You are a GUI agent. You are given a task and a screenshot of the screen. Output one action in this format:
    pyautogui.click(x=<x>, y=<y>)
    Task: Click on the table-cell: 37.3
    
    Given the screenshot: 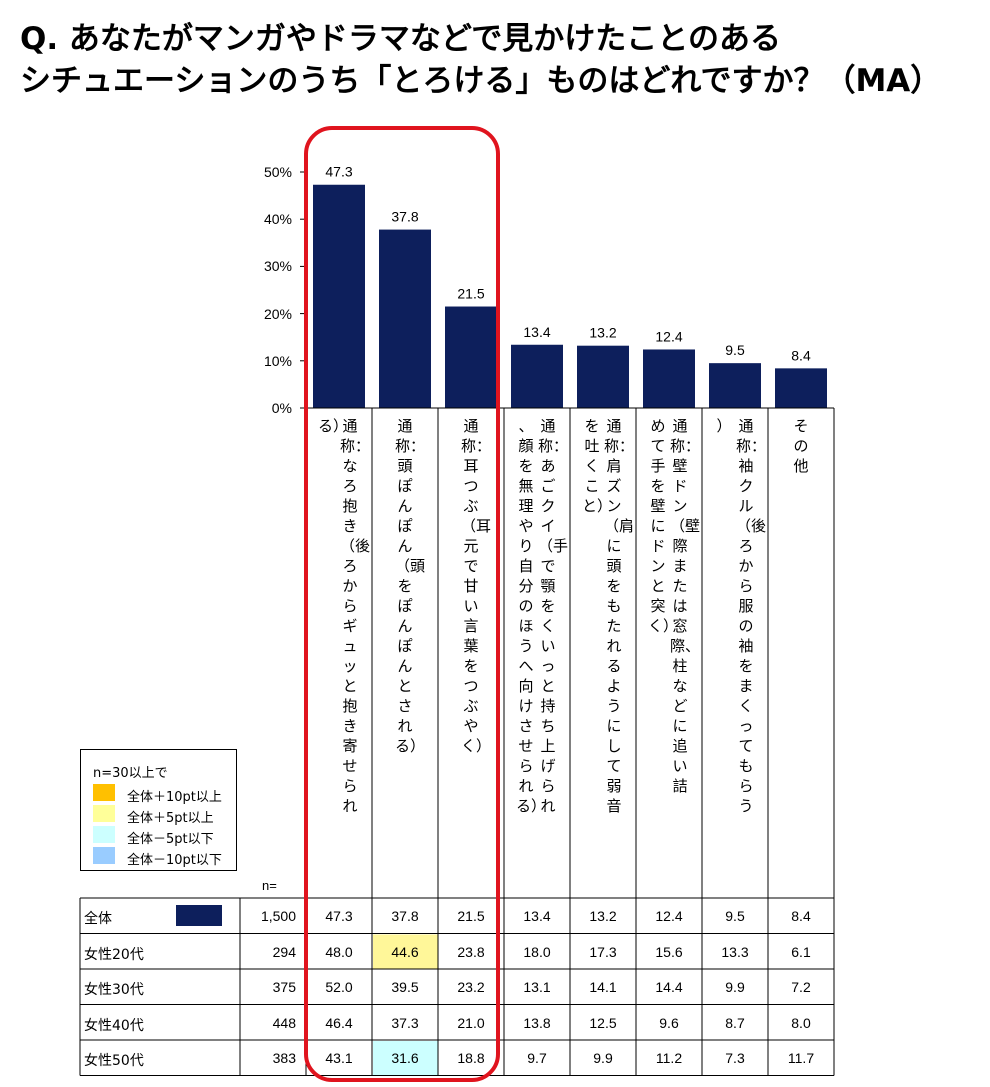 What is the action you would take?
    pyautogui.click(x=405, y=1022)
    